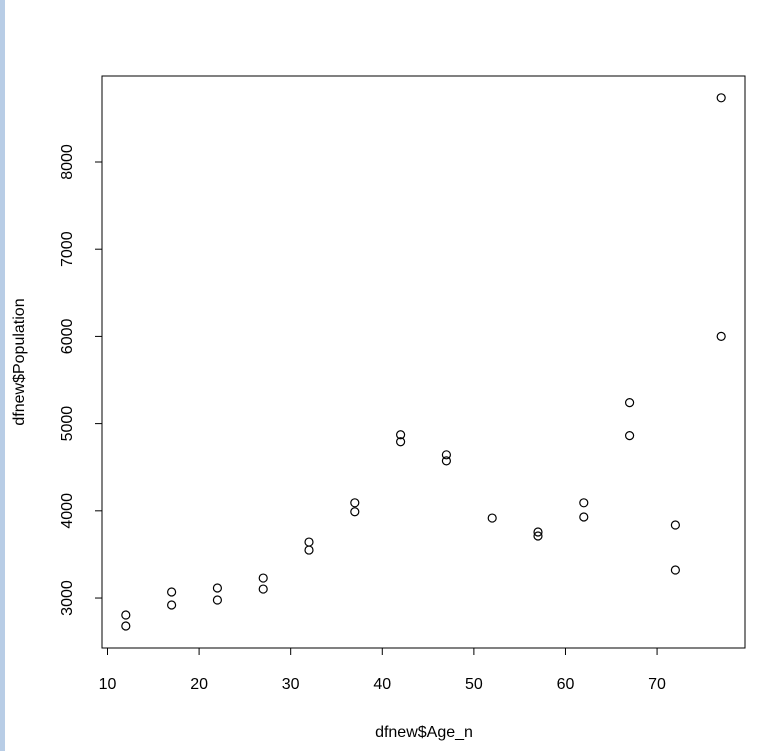 The height and width of the screenshot is (756, 784). Describe the element at coordinates (382, 684) in the screenshot. I see `x-tick-label: 40` at that location.